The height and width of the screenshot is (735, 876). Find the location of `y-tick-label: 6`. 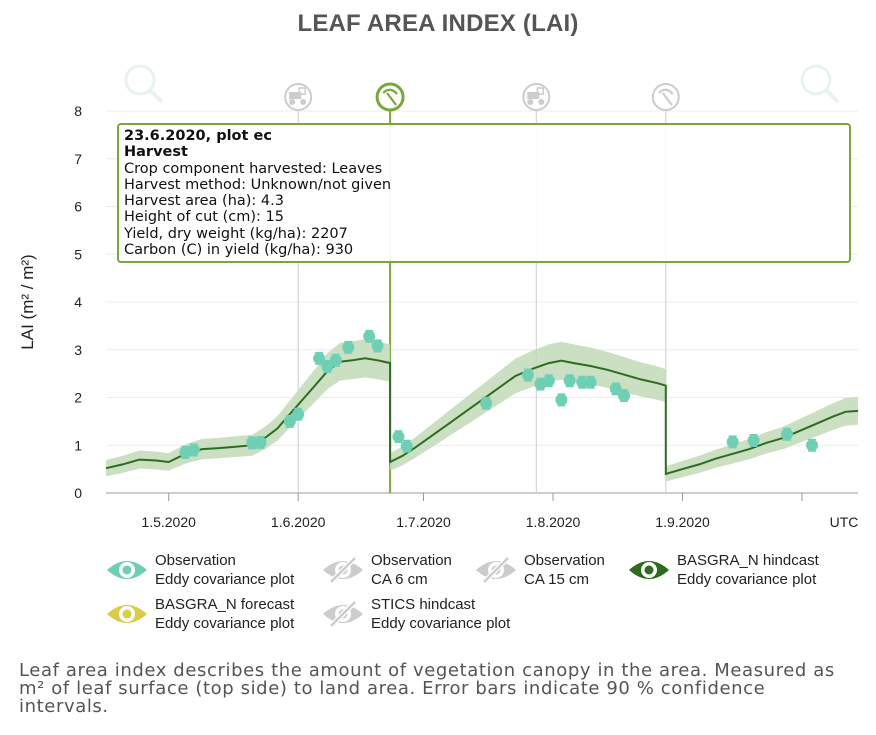

y-tick-label: 6 is located at coordinates (78, 207).